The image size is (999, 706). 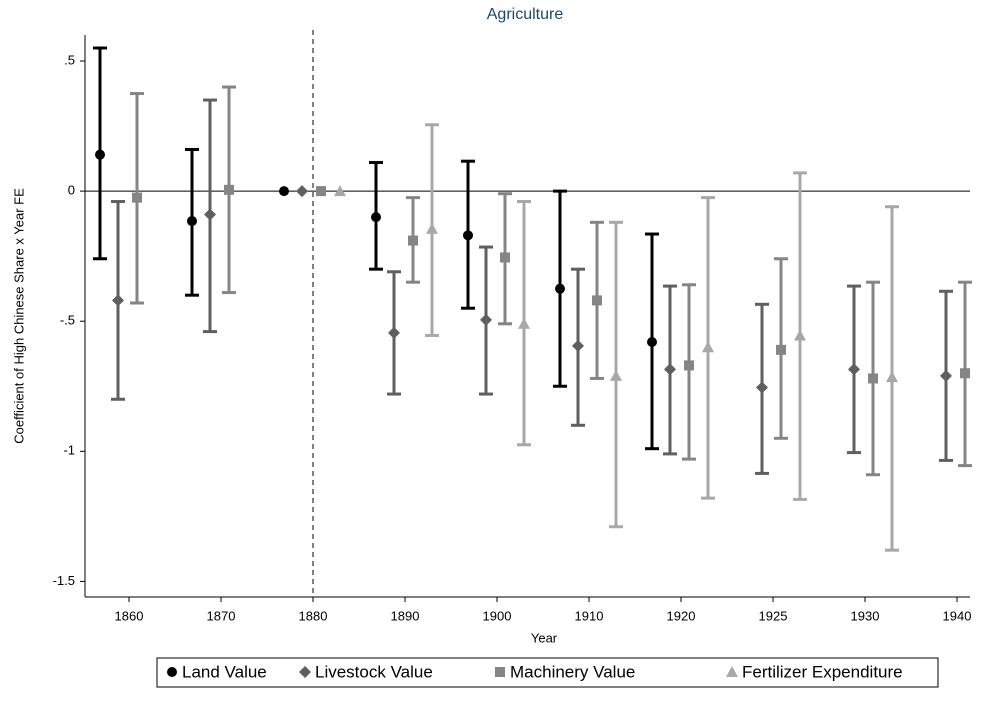 I want to click on x-tick-label: 1930, so click(x=865, y=615).